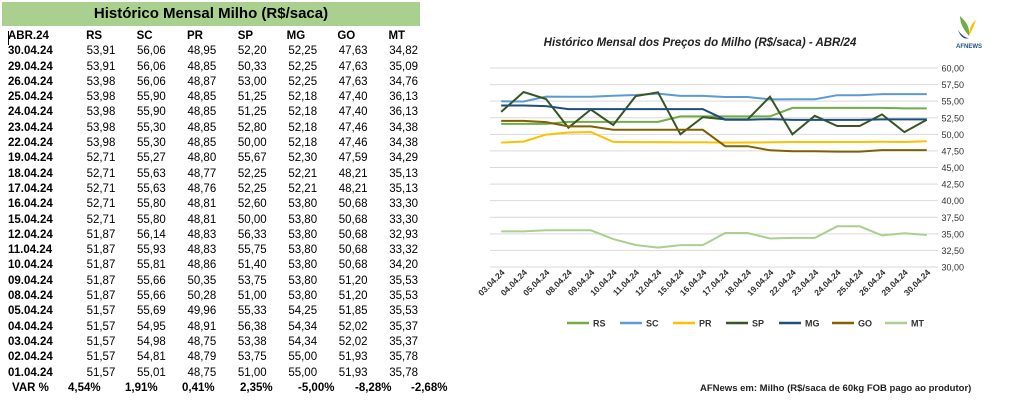  I want to click on cell-pr: 49,96, so click(202, 311).